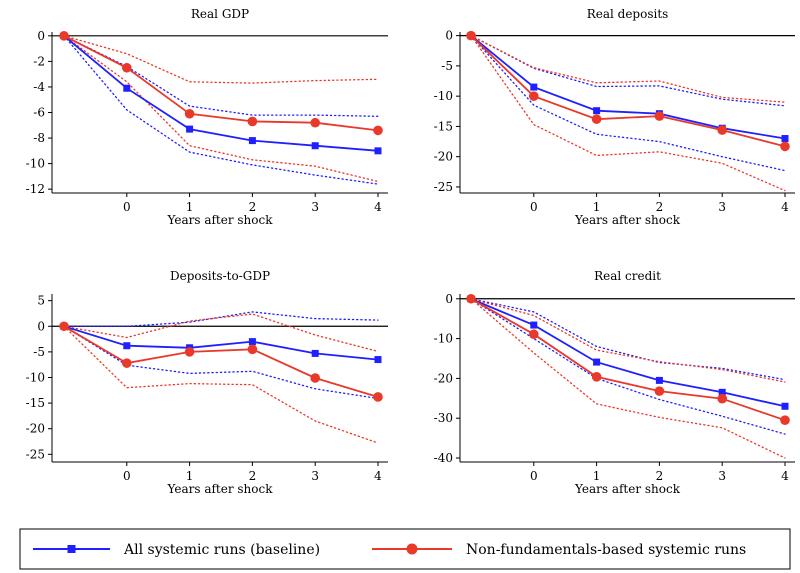 This screenshot has width=800, height=573. Describe the element at coordinates (220, 14) in the screenshot. I see `panel-title: Real GDP` at that location.